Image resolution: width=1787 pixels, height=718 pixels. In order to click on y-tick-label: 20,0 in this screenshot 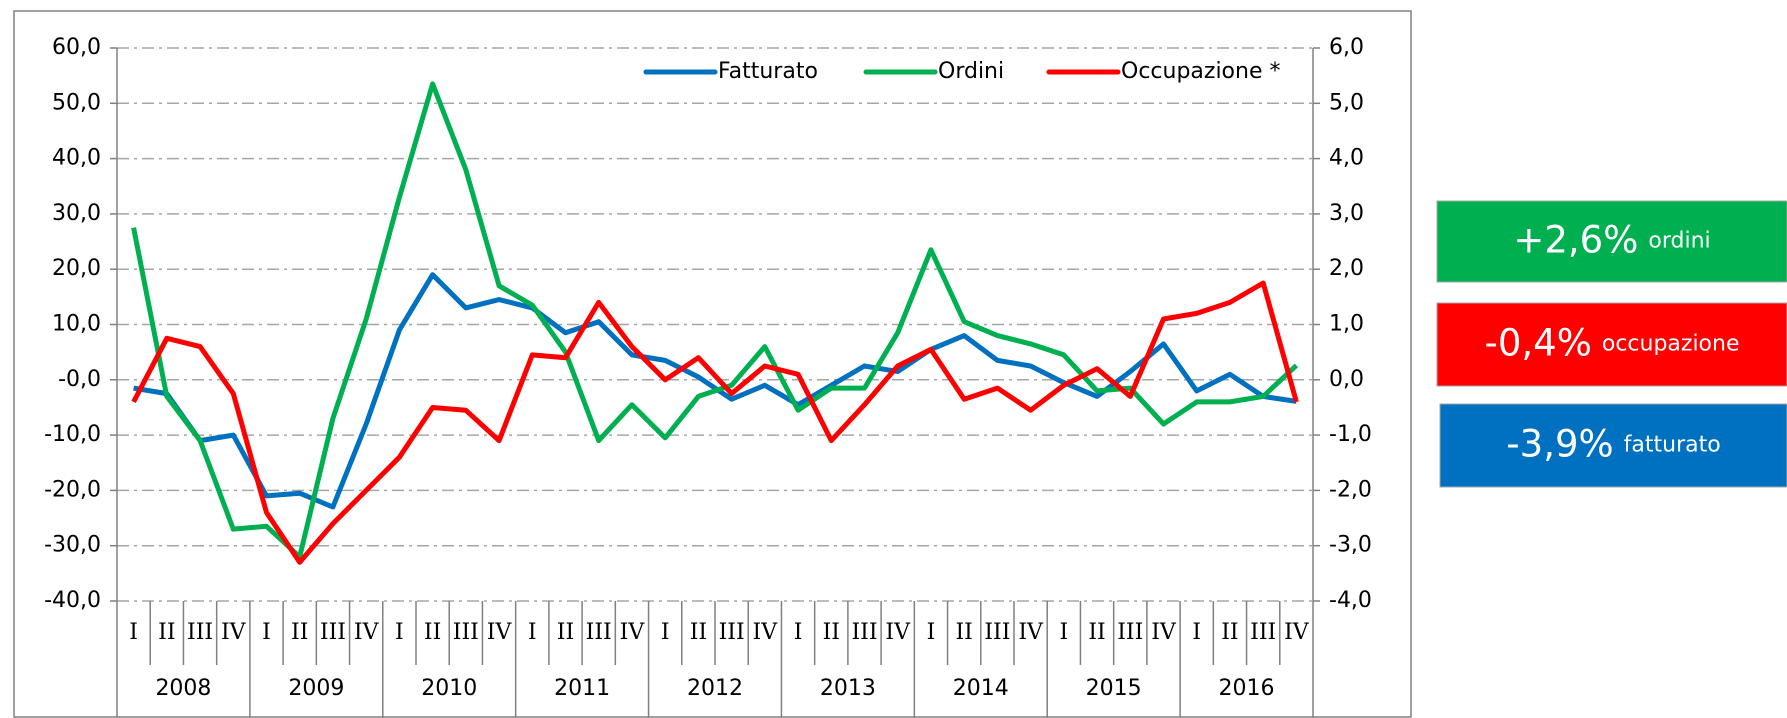, I will do `click(76, 268)`.